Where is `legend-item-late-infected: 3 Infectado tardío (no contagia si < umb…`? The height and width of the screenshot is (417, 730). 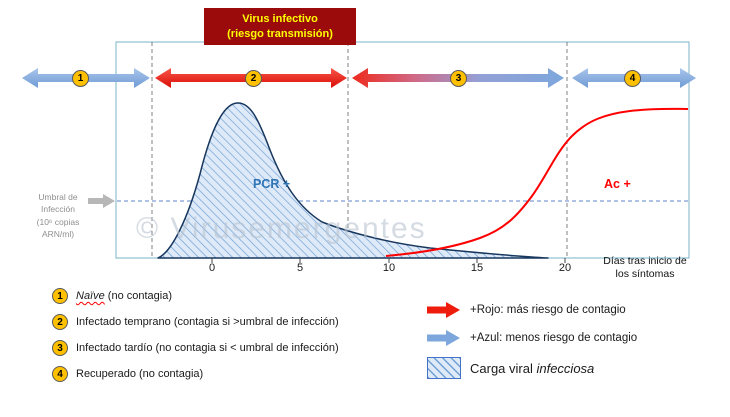
legend-item-late-infected: 3 Infectado tardío (no contagia si < umb… is located at coordinates (195, 348).